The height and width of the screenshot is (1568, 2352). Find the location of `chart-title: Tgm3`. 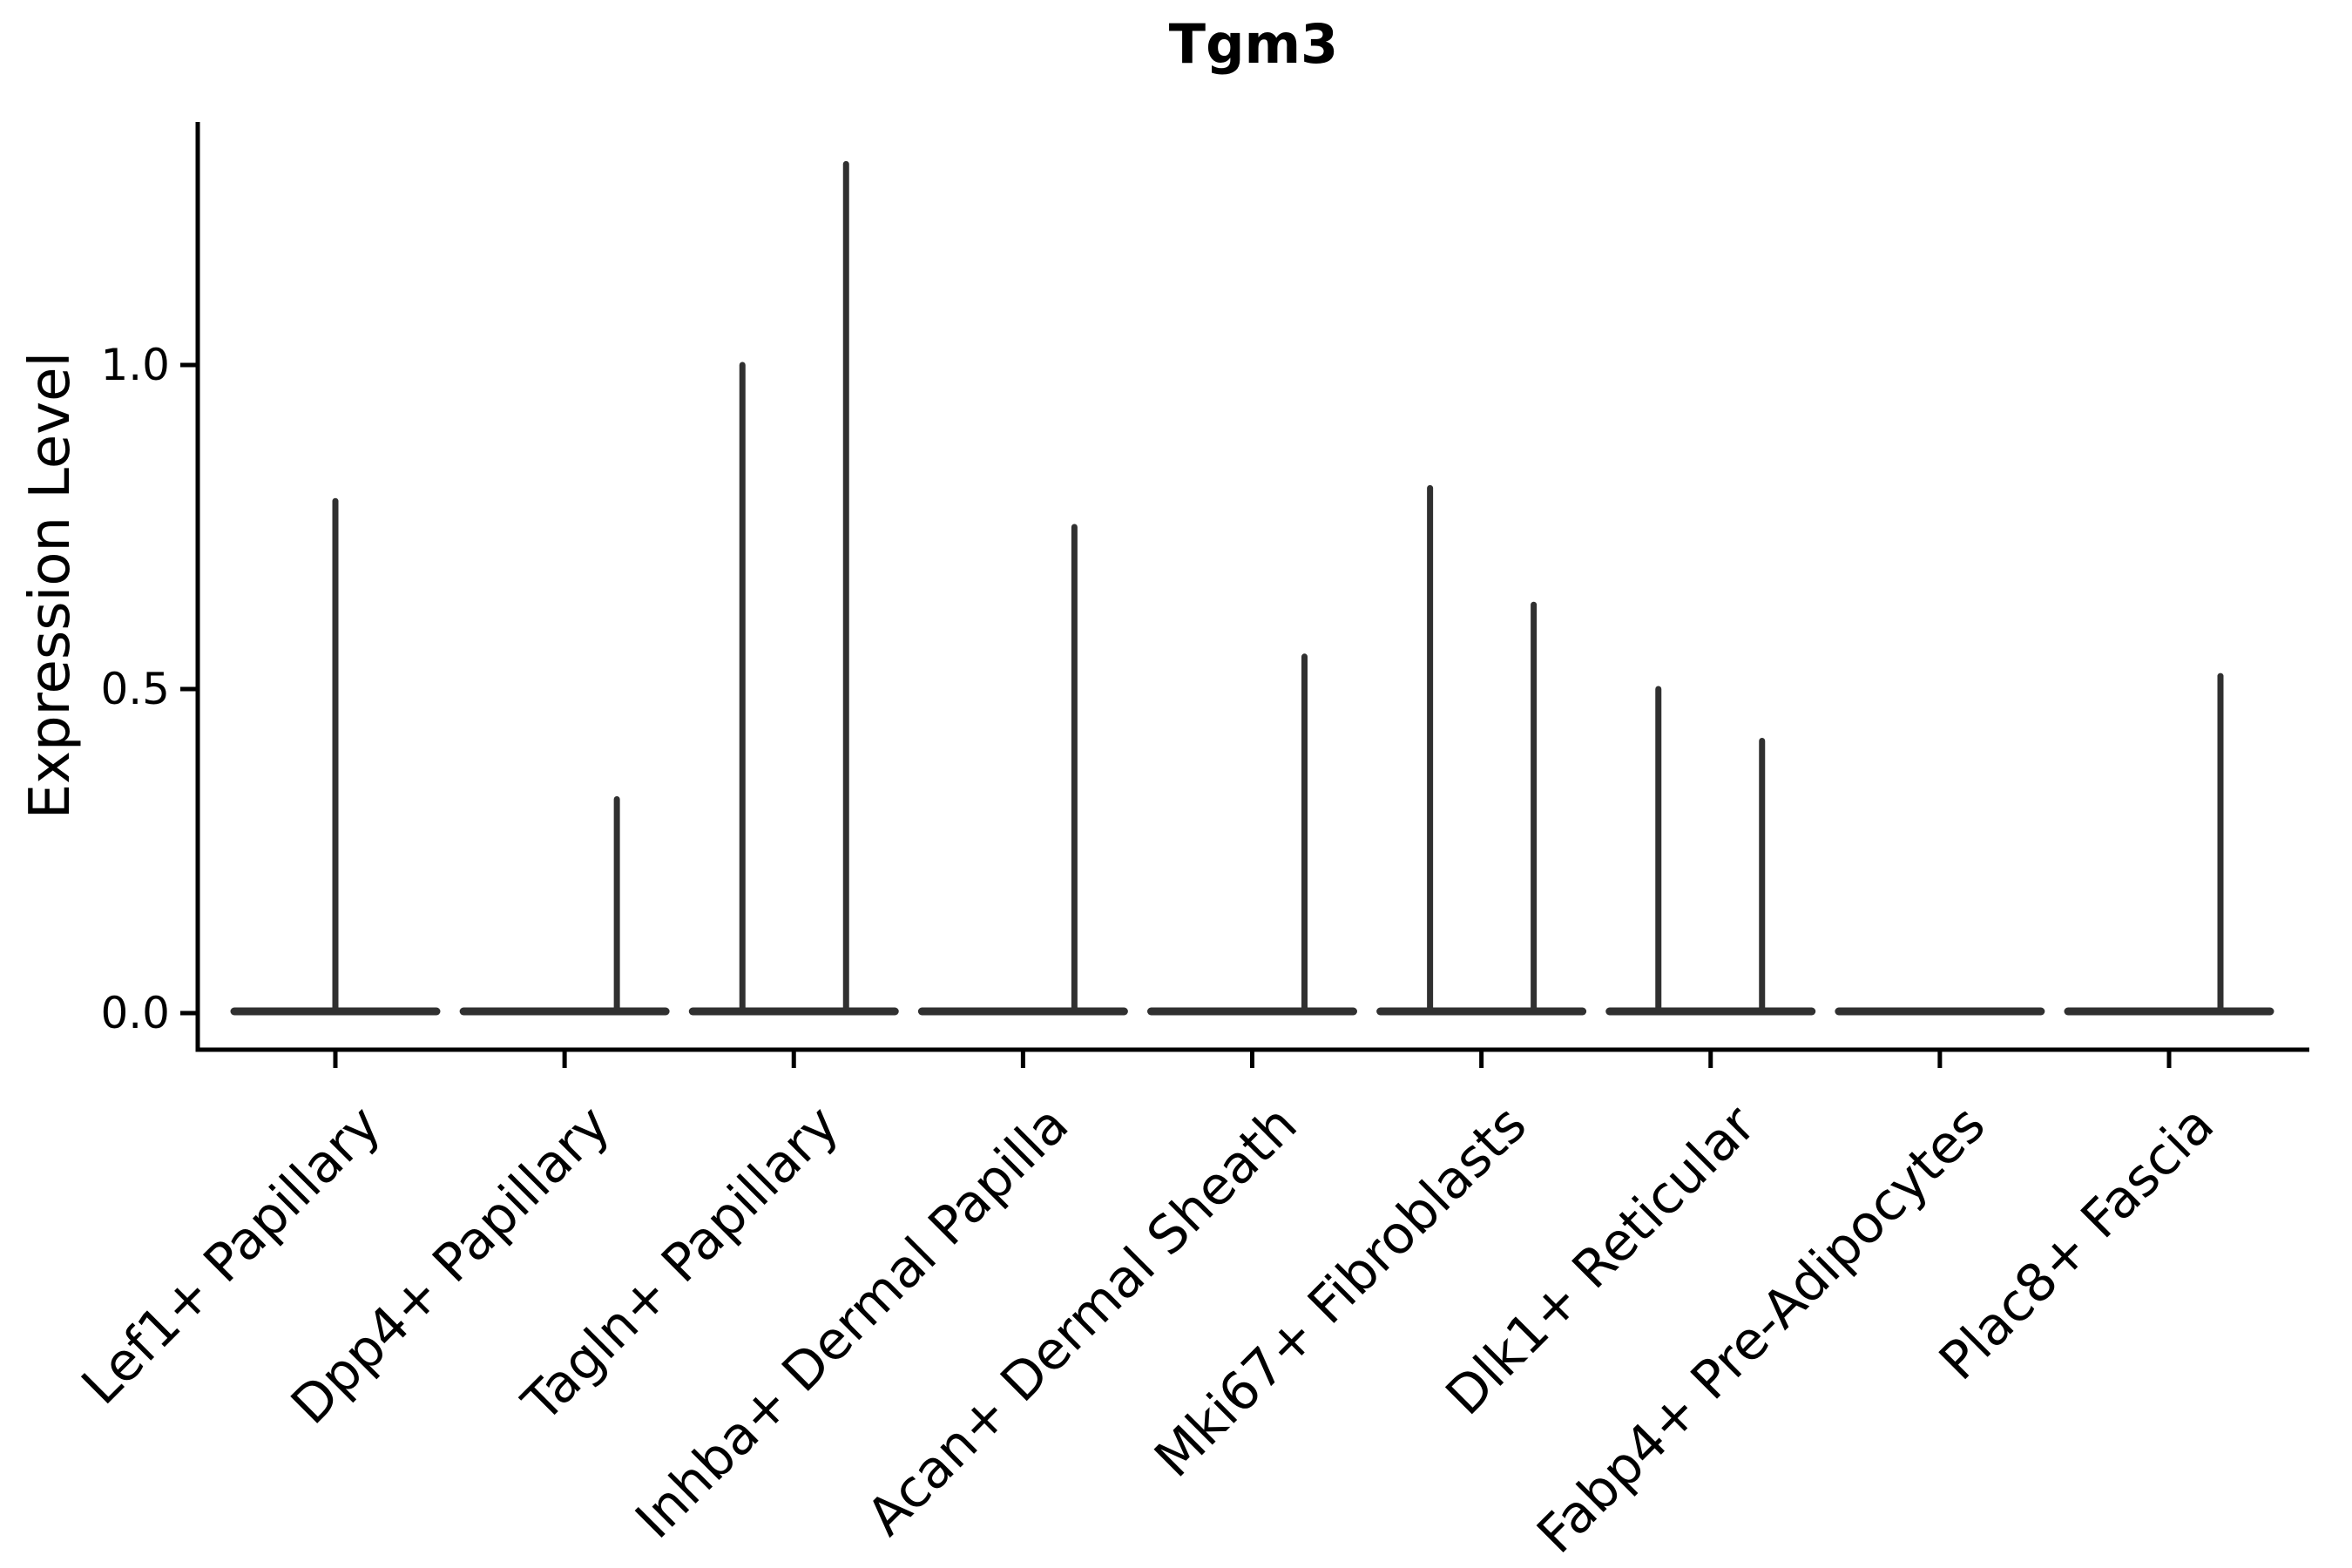

chart-title: Tgm3 is located at coordinates (1253, 44).